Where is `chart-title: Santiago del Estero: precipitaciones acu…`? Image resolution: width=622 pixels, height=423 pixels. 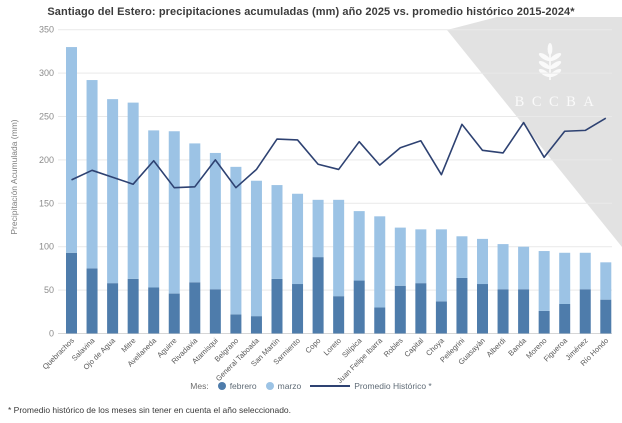 chart-title: Santiago del Estero: precipitaciones acu… is located at coordinates (311, 12).